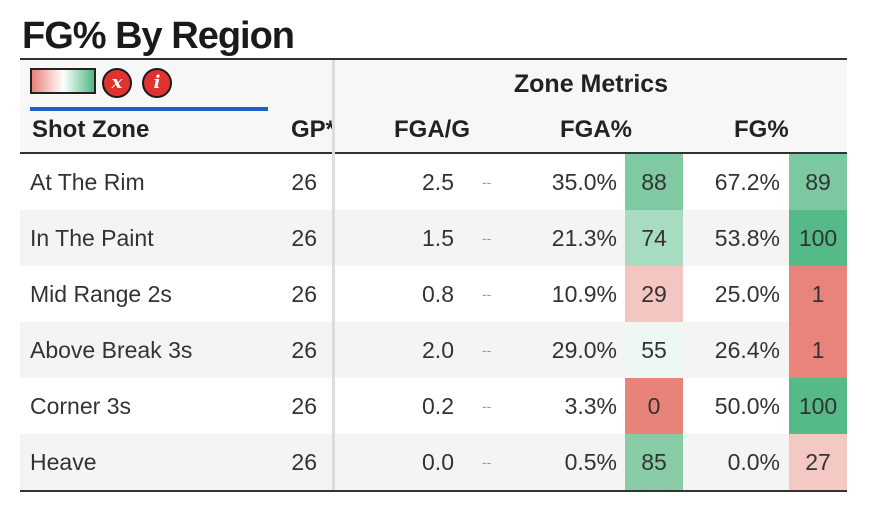 This screenshot has height=506, width=870. I want to click on column-header-fg-pct: FG%, so click(761, 129).